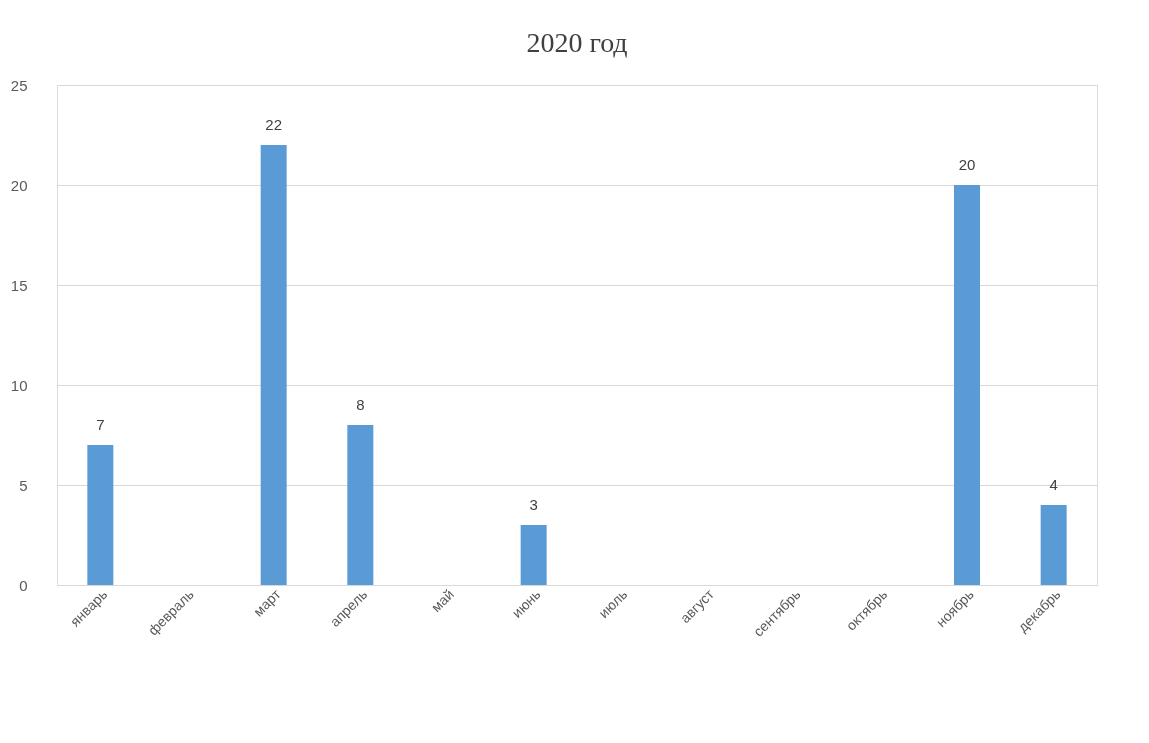 Image resolution: width=1149 pixels, height=743 pixels. I want to click on x-tick-label: май, so click(442, 601).